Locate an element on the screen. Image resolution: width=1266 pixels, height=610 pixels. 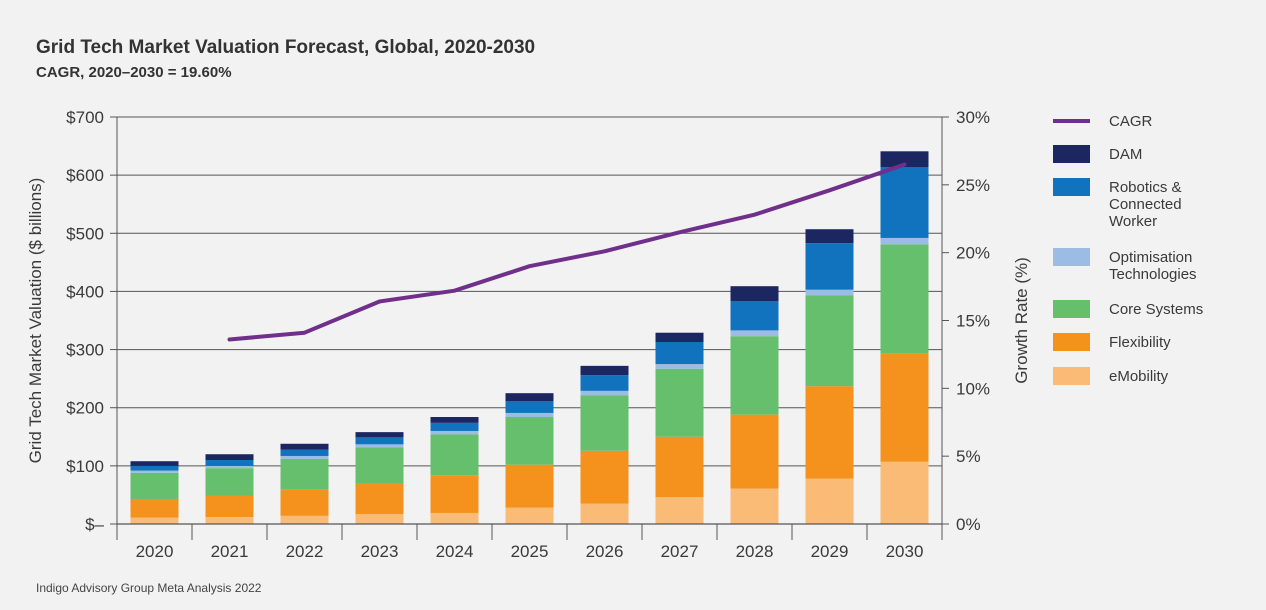
legend-robotics-connected-worker-swatch is located at coordinates (1071, 187).